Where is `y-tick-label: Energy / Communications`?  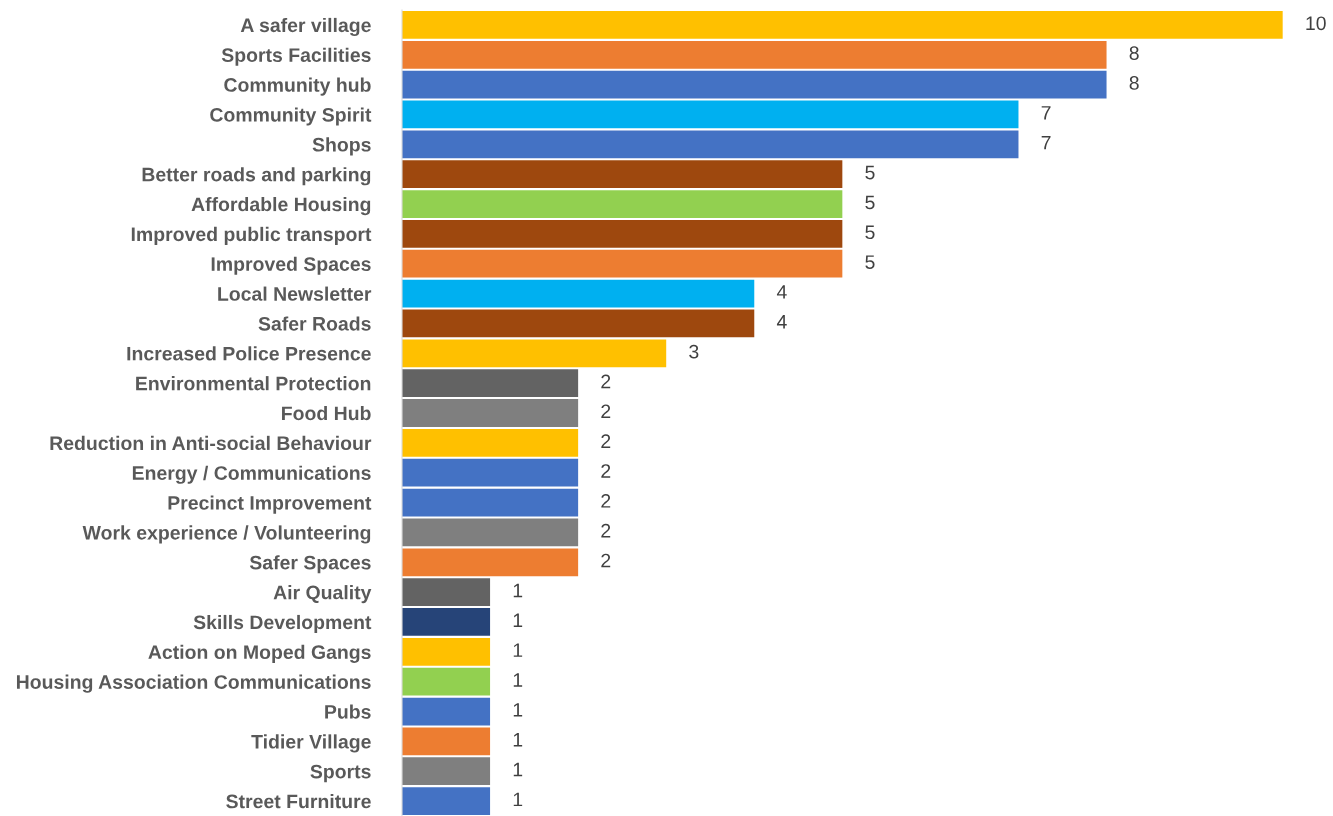
y-tick-label: Energy / Communications is located at coordinates (251, 474).